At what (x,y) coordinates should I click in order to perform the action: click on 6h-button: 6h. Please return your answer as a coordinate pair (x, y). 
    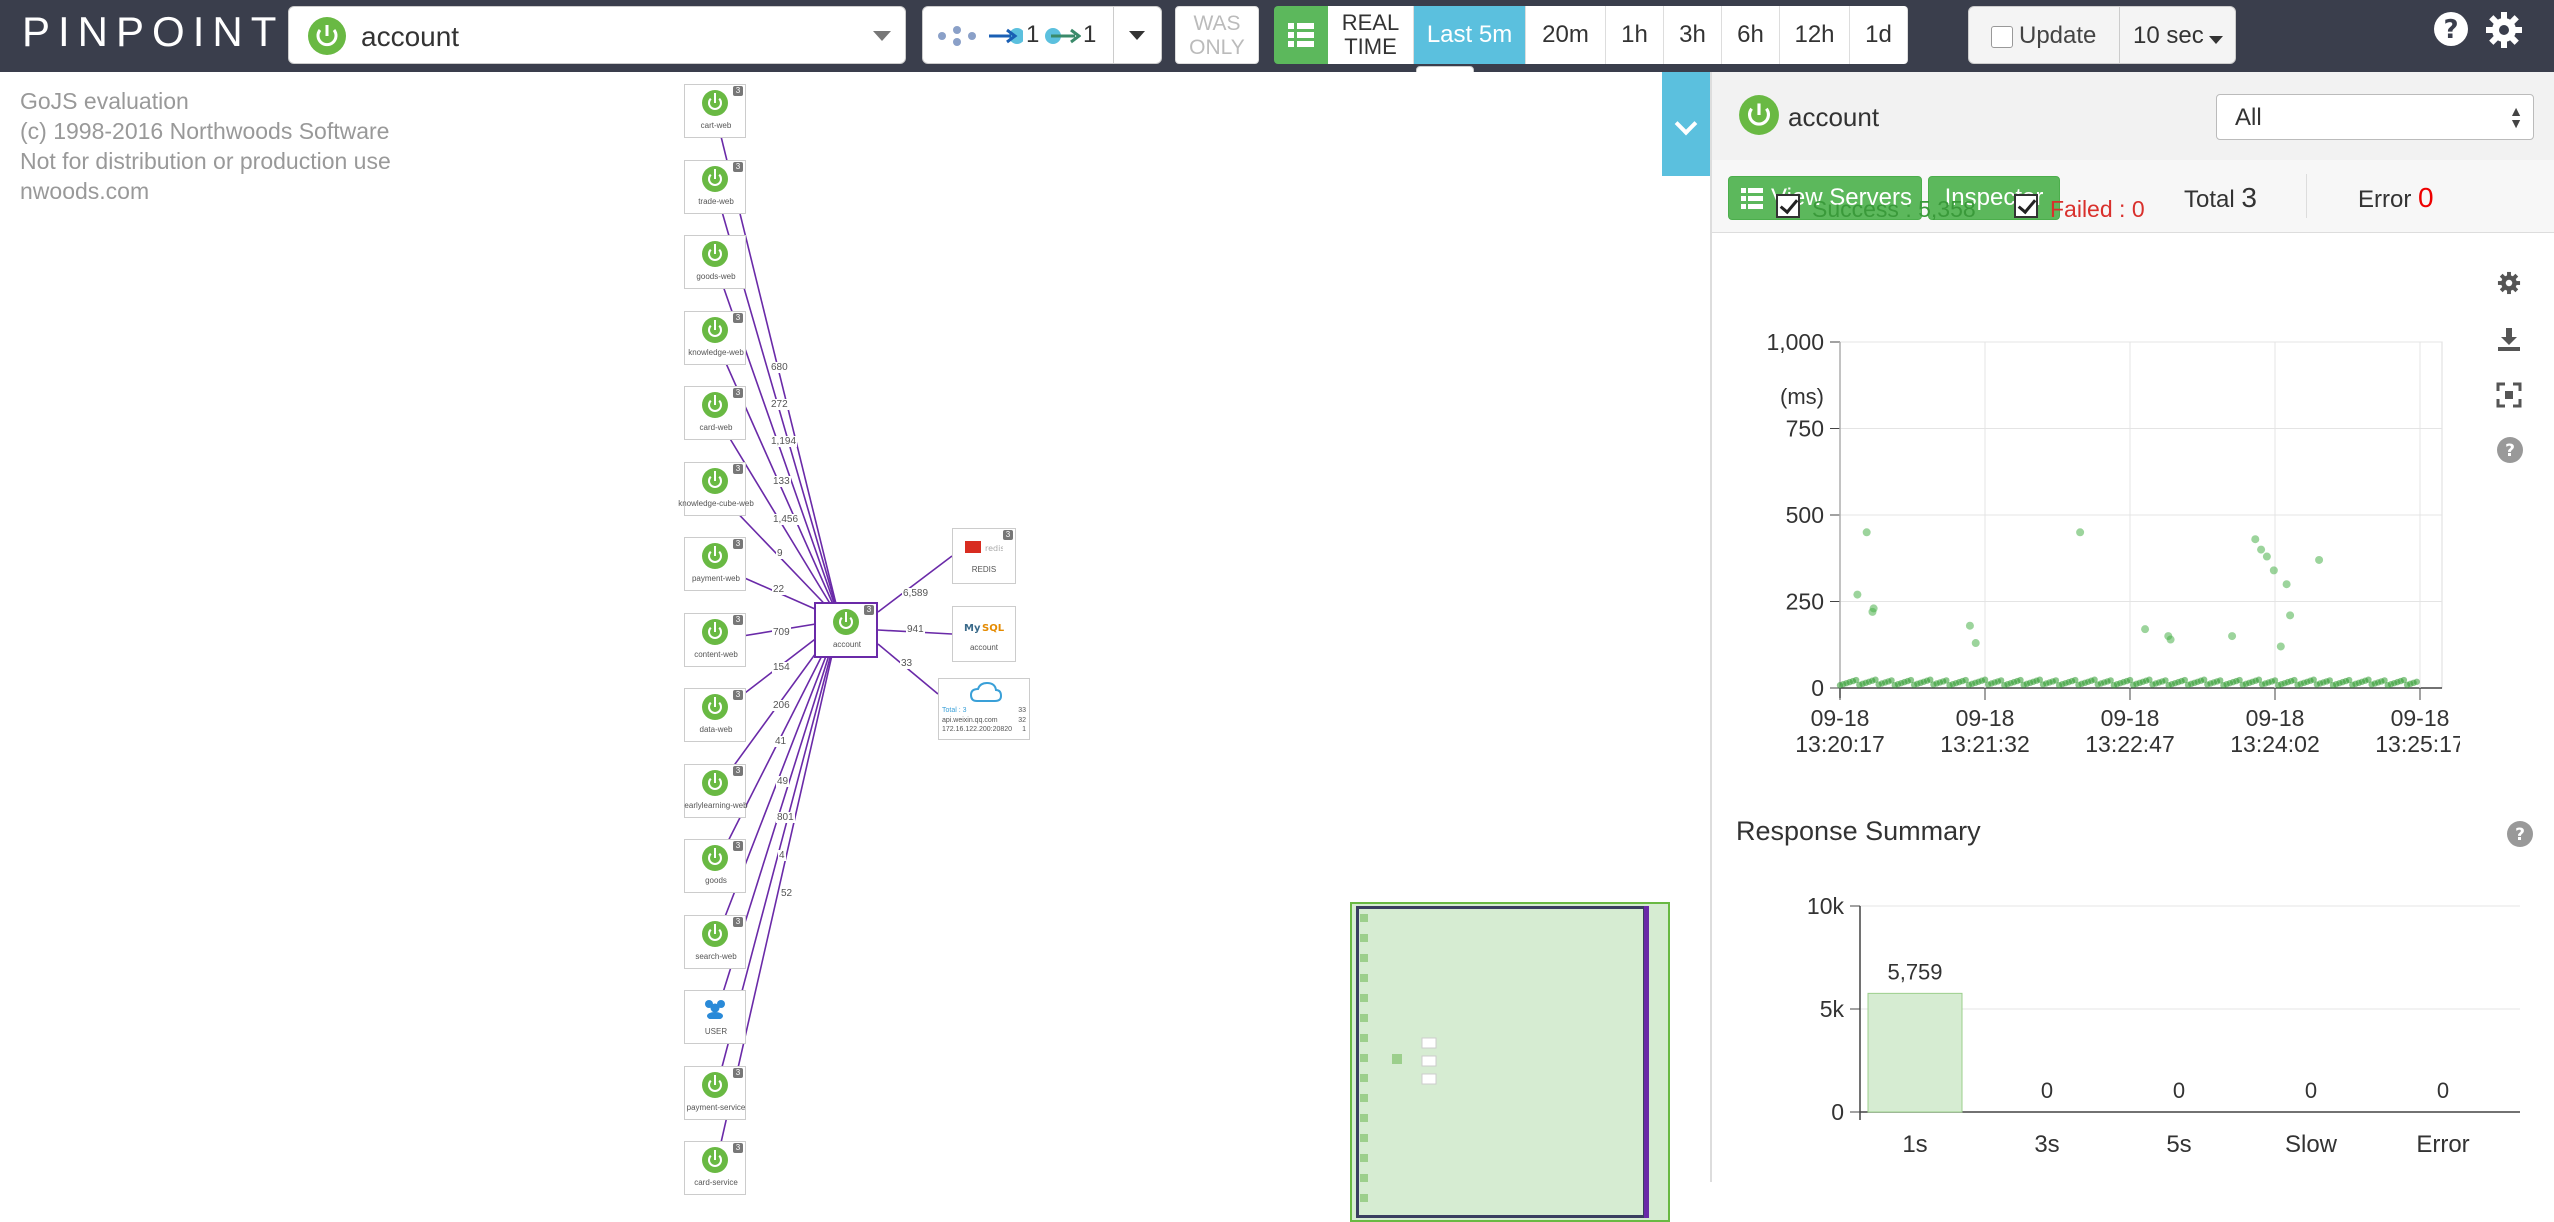
    Looking at the image, I should click on (1751, 35).